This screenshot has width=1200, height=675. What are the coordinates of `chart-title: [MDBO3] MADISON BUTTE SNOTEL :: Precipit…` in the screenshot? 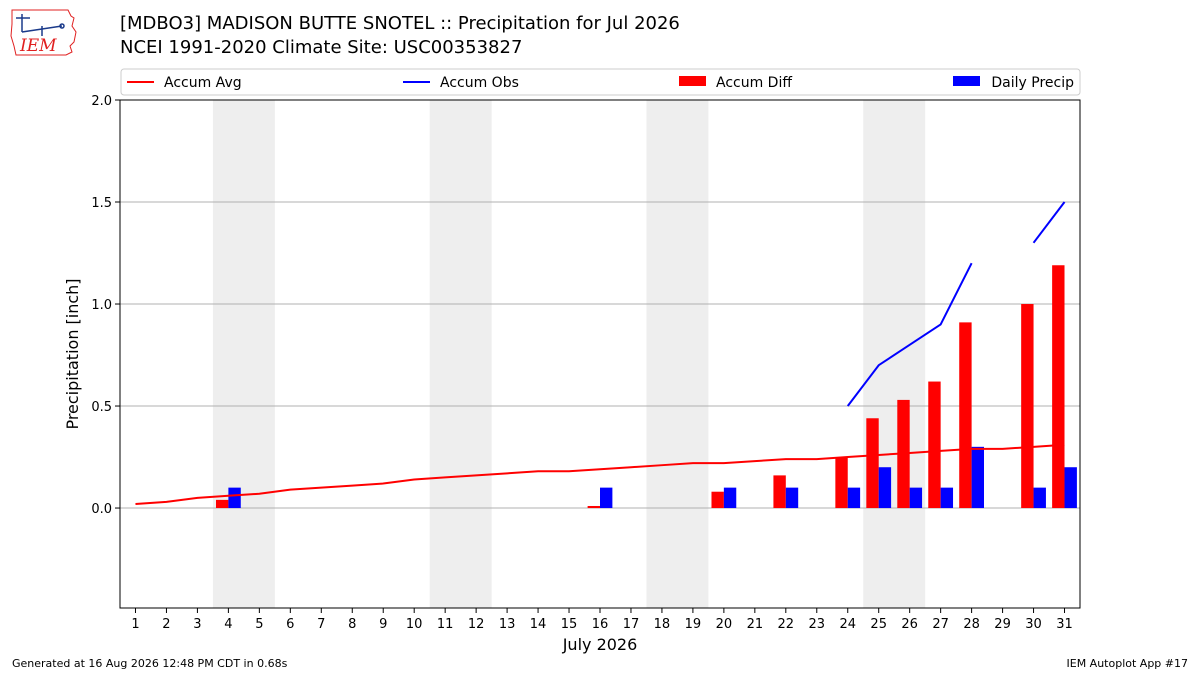 It's located at (400, 23).